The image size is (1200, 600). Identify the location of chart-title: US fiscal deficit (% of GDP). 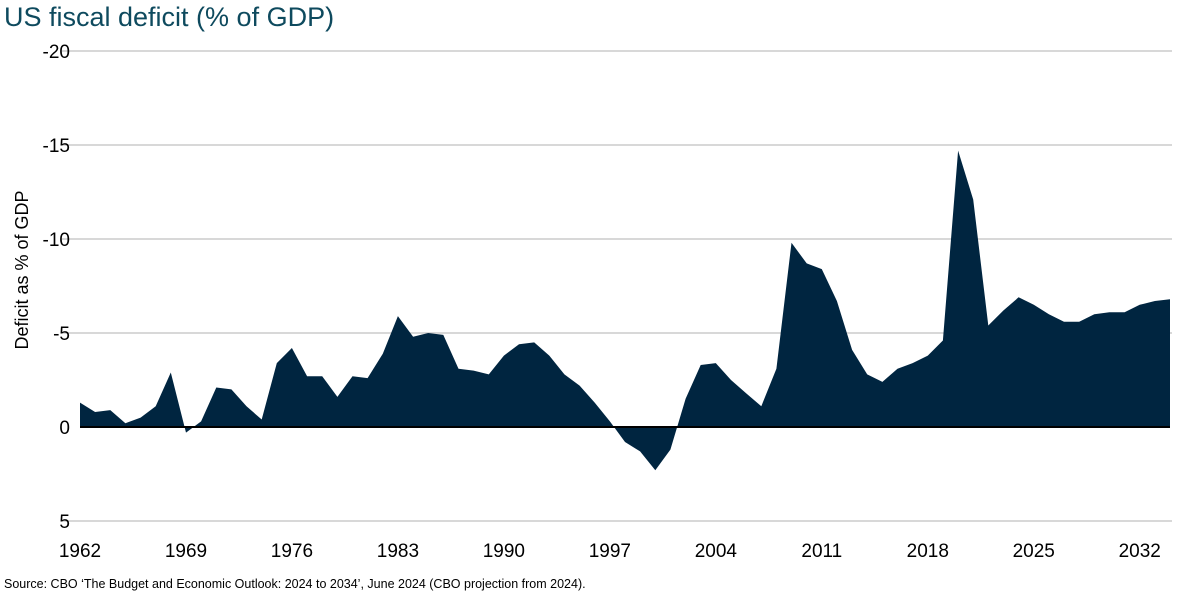
(169, 17).